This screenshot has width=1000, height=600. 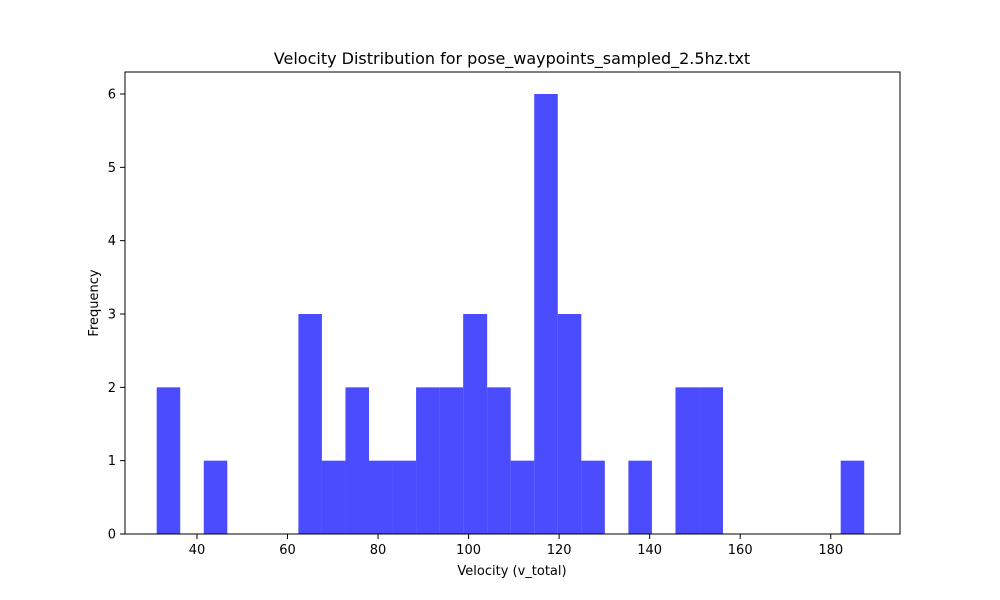 I want to click on x-tick-label: 60, so click(x=287, y=550).